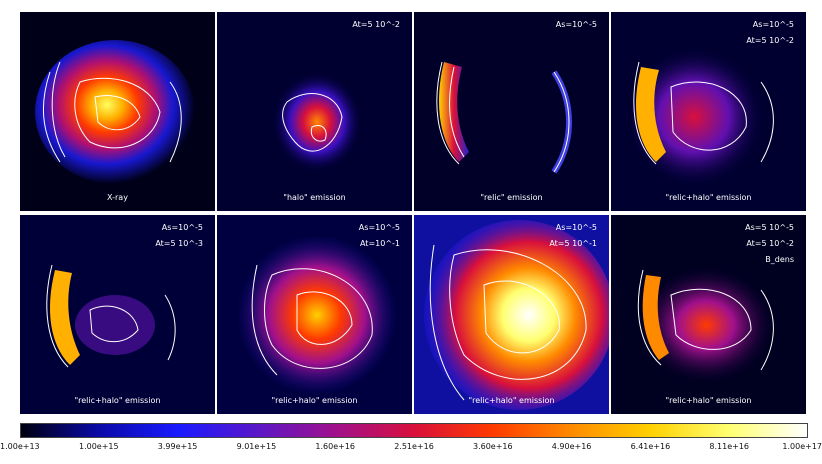  Describe the element at coordinates (511, 197) in the screenshot. I see `panel-label: "relic" emission` at that location.